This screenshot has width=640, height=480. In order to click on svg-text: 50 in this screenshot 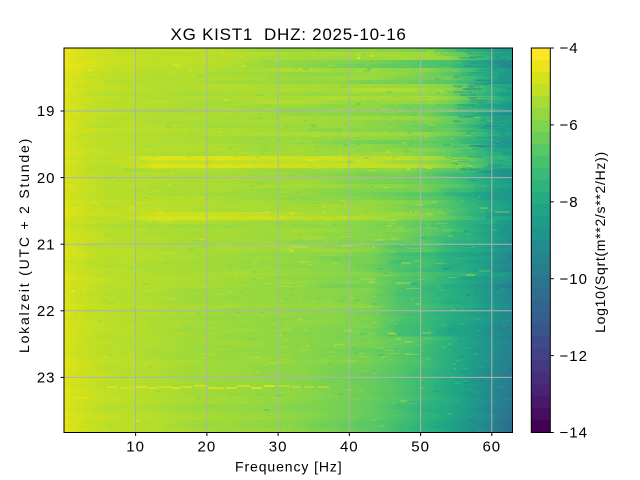, I will do `click(420, 447)`.